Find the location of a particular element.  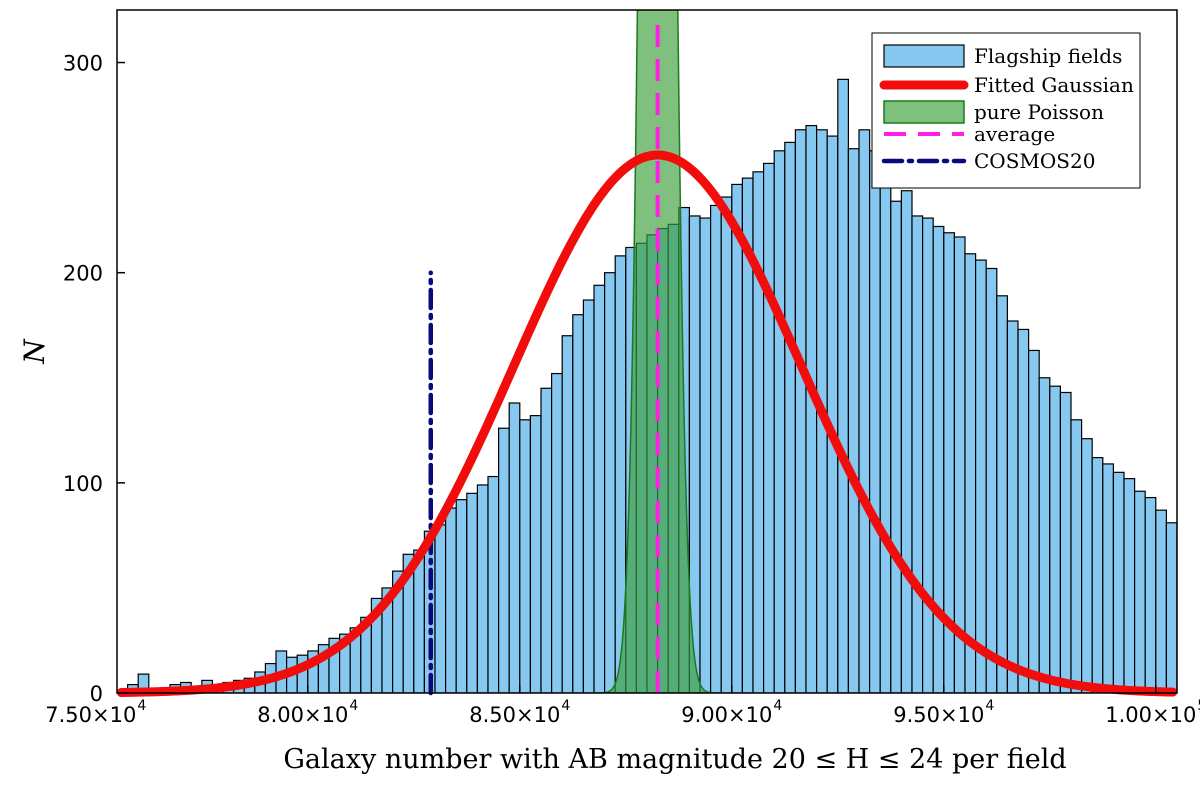

y-axis-ticks: 0 100 200 300 is located at coordinates (94, 379).